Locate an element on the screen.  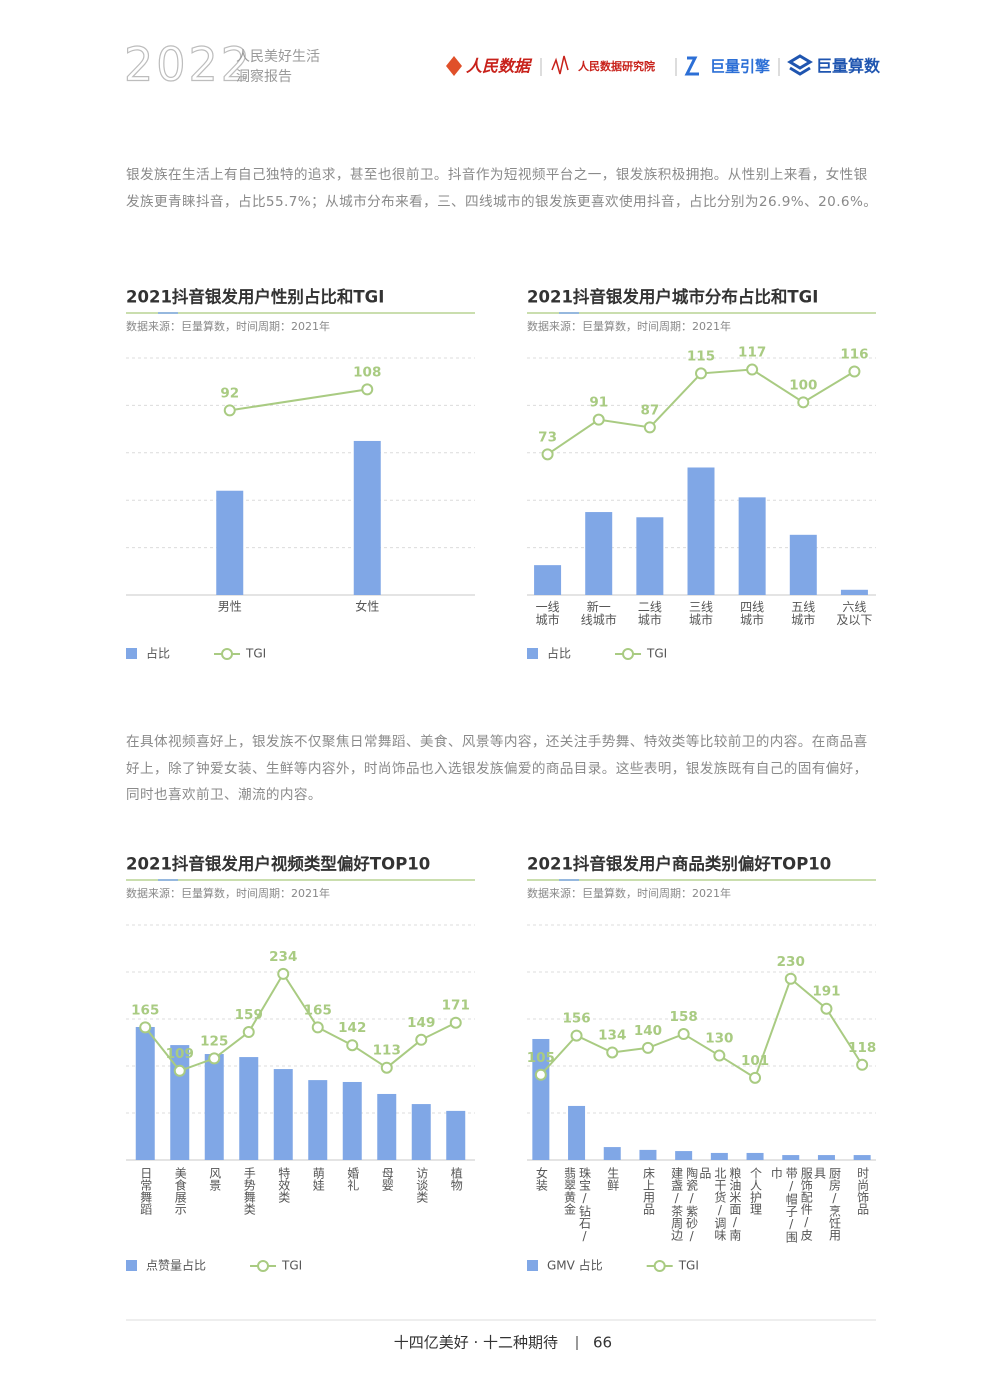
tgi-label: 87 is located at coordinates (649, 410).